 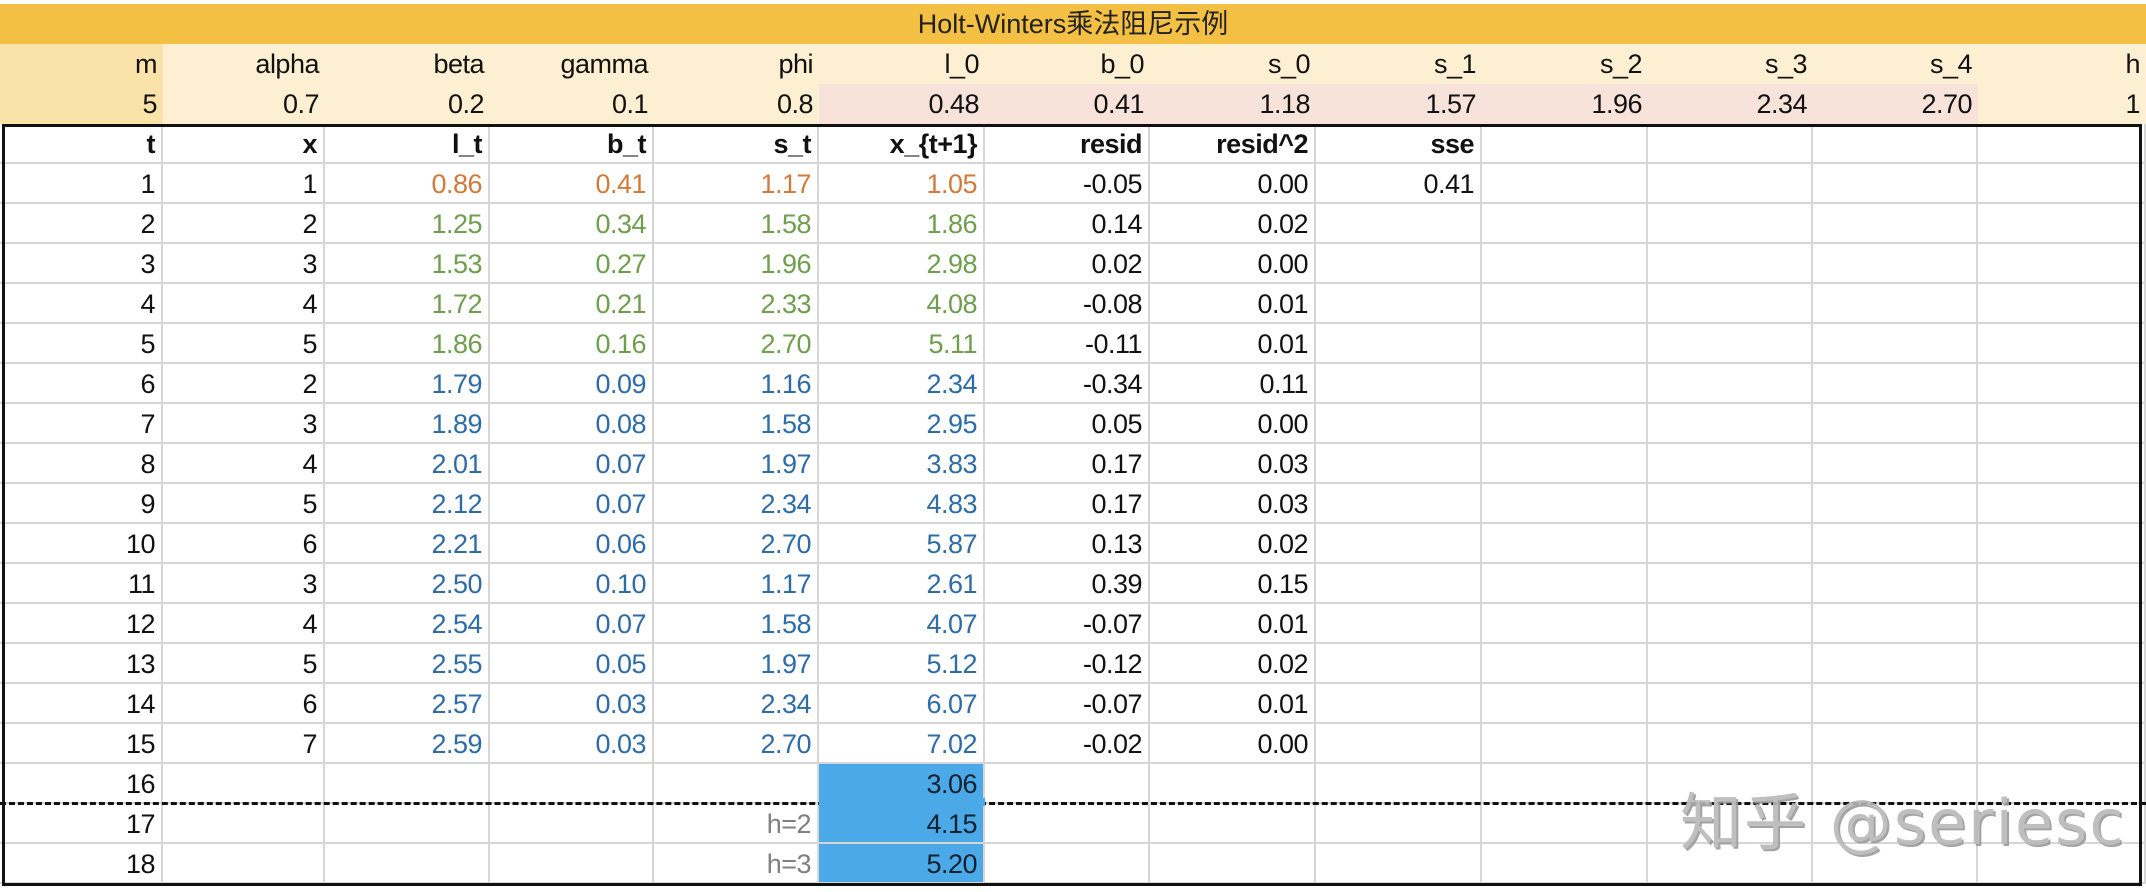 What do you see at coordinates (572, 344) in the screenshot?
I see `cell-b-t: 0.16` at bounding box center [572, 344].